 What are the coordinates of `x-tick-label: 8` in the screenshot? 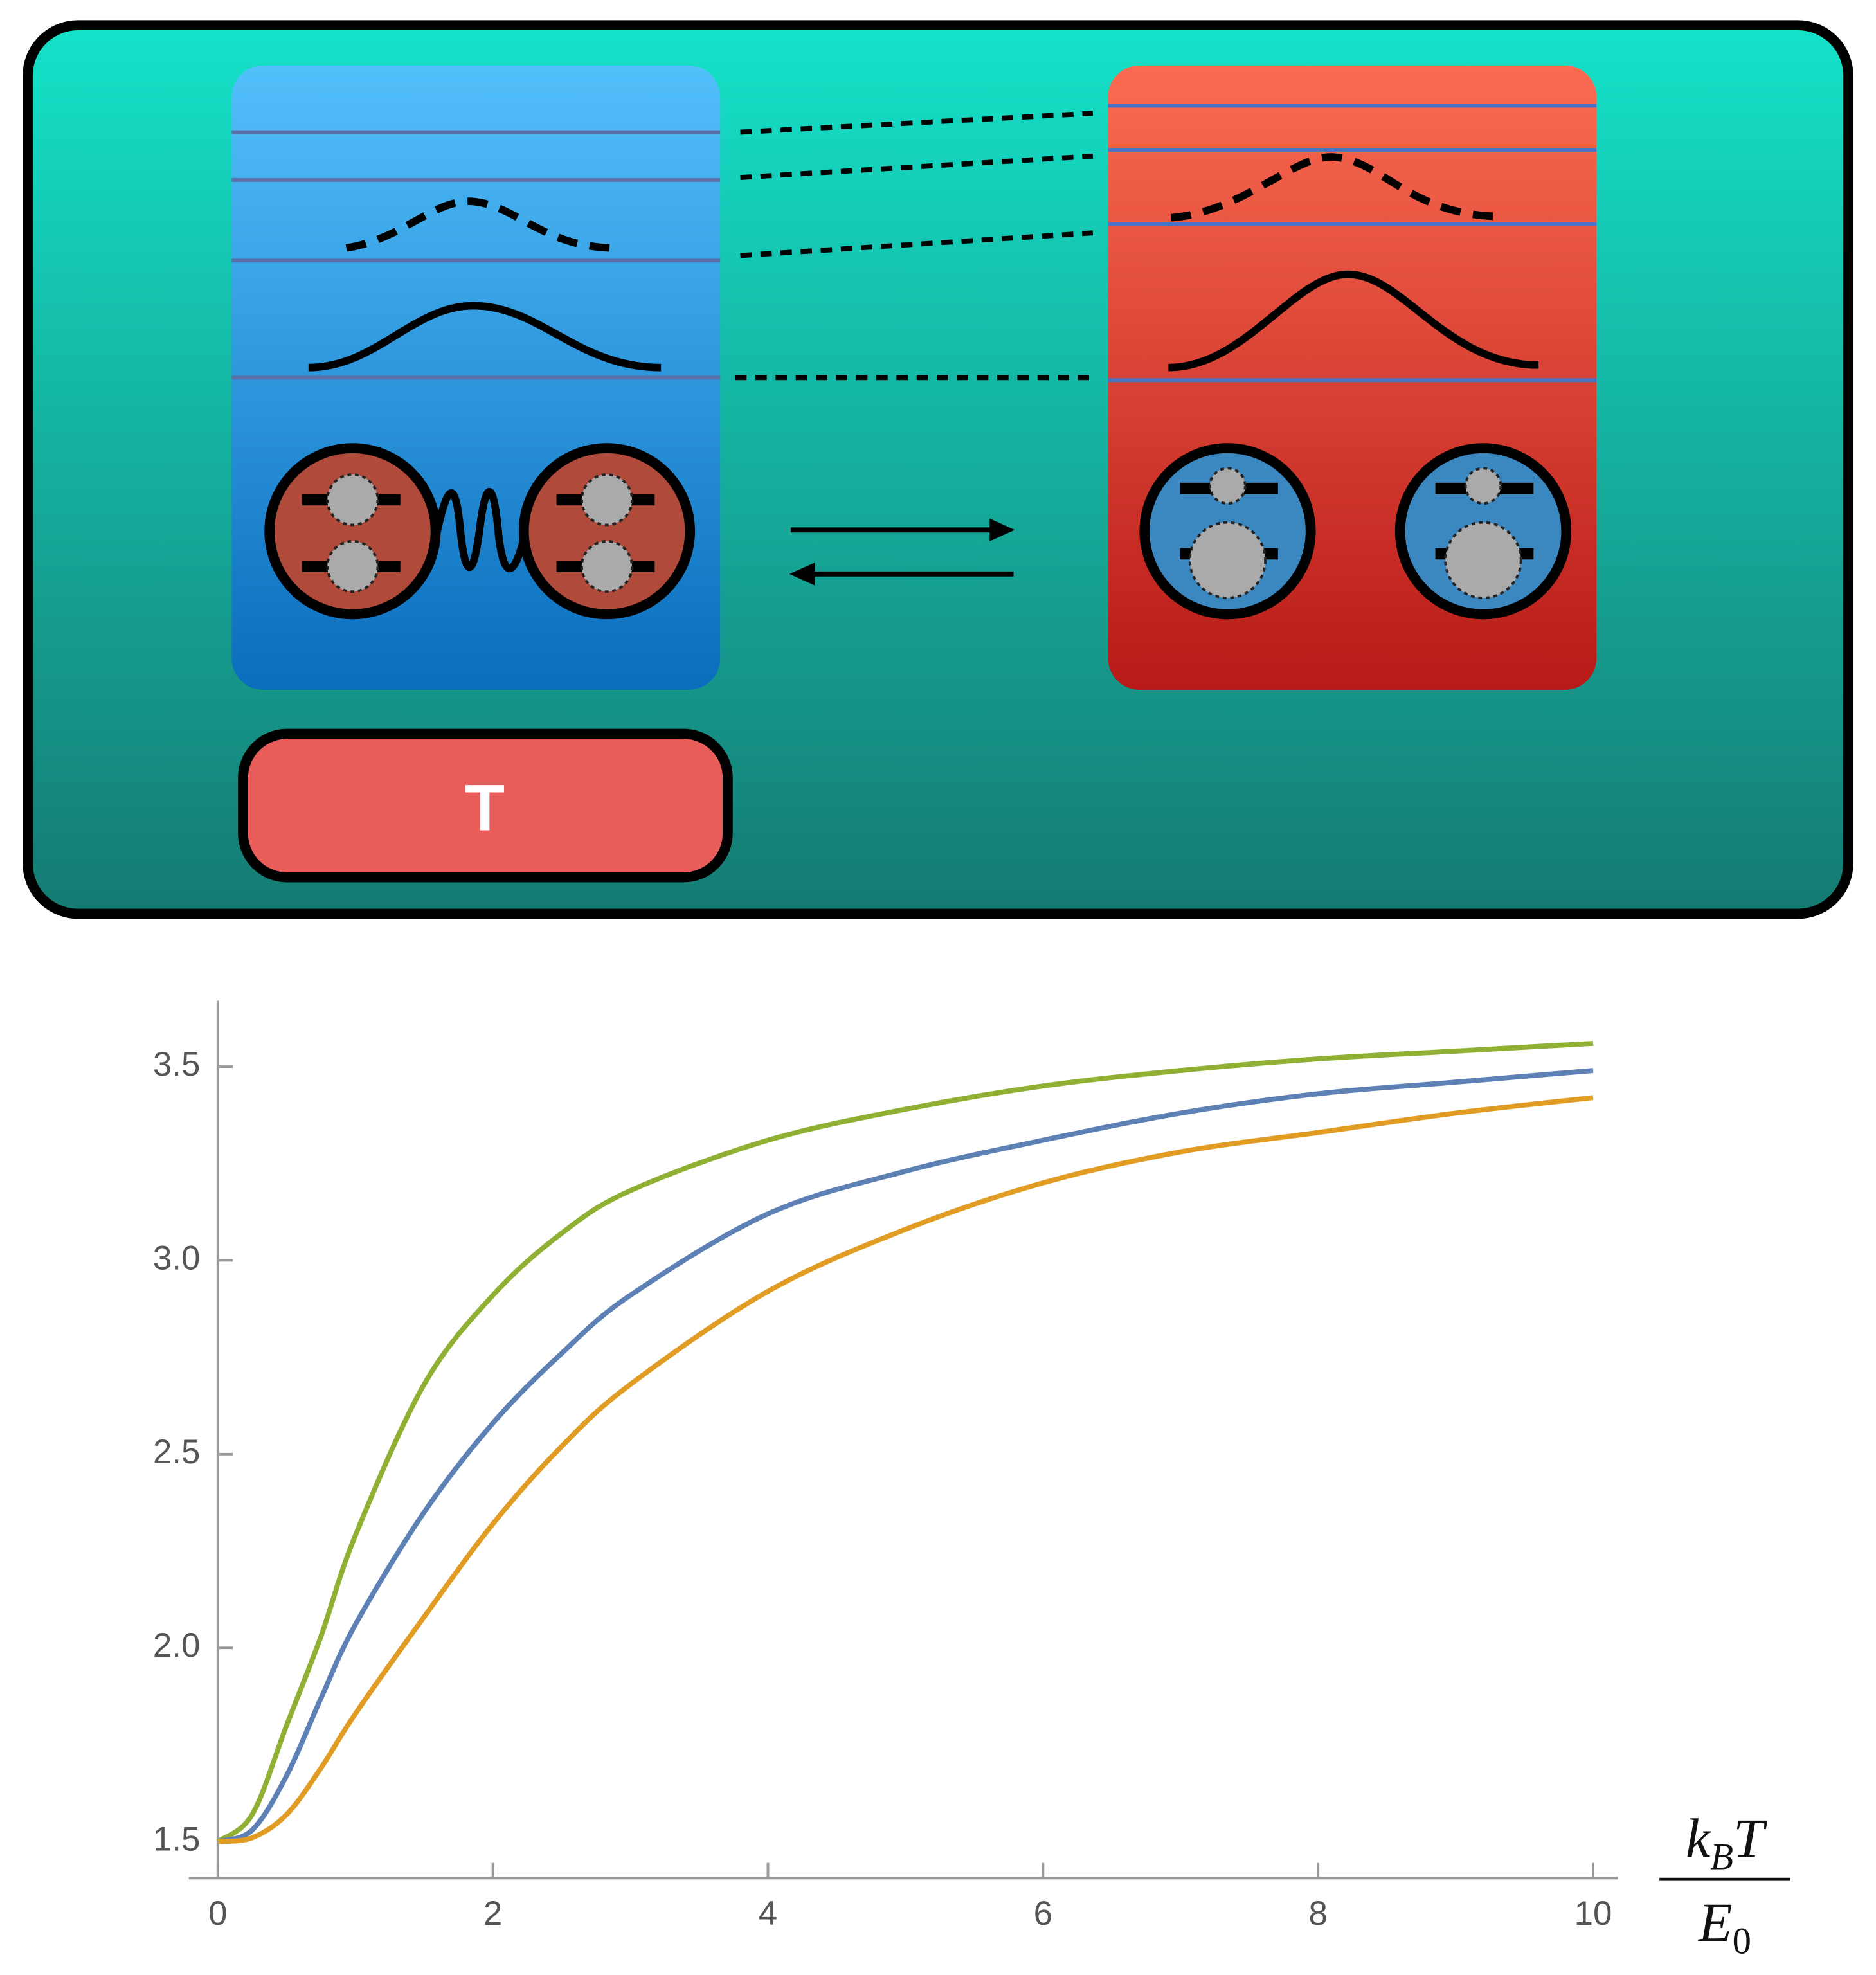 It's located at (1318, 1914).